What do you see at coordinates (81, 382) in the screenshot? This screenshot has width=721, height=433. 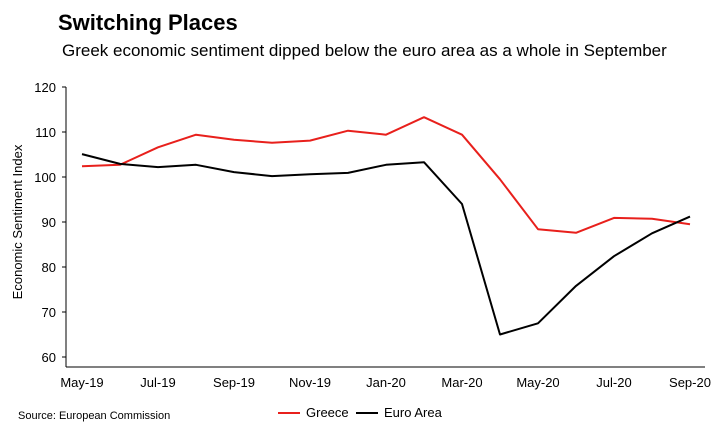 I see `x-tick-label: May-19` at bounding box center [81, 382].